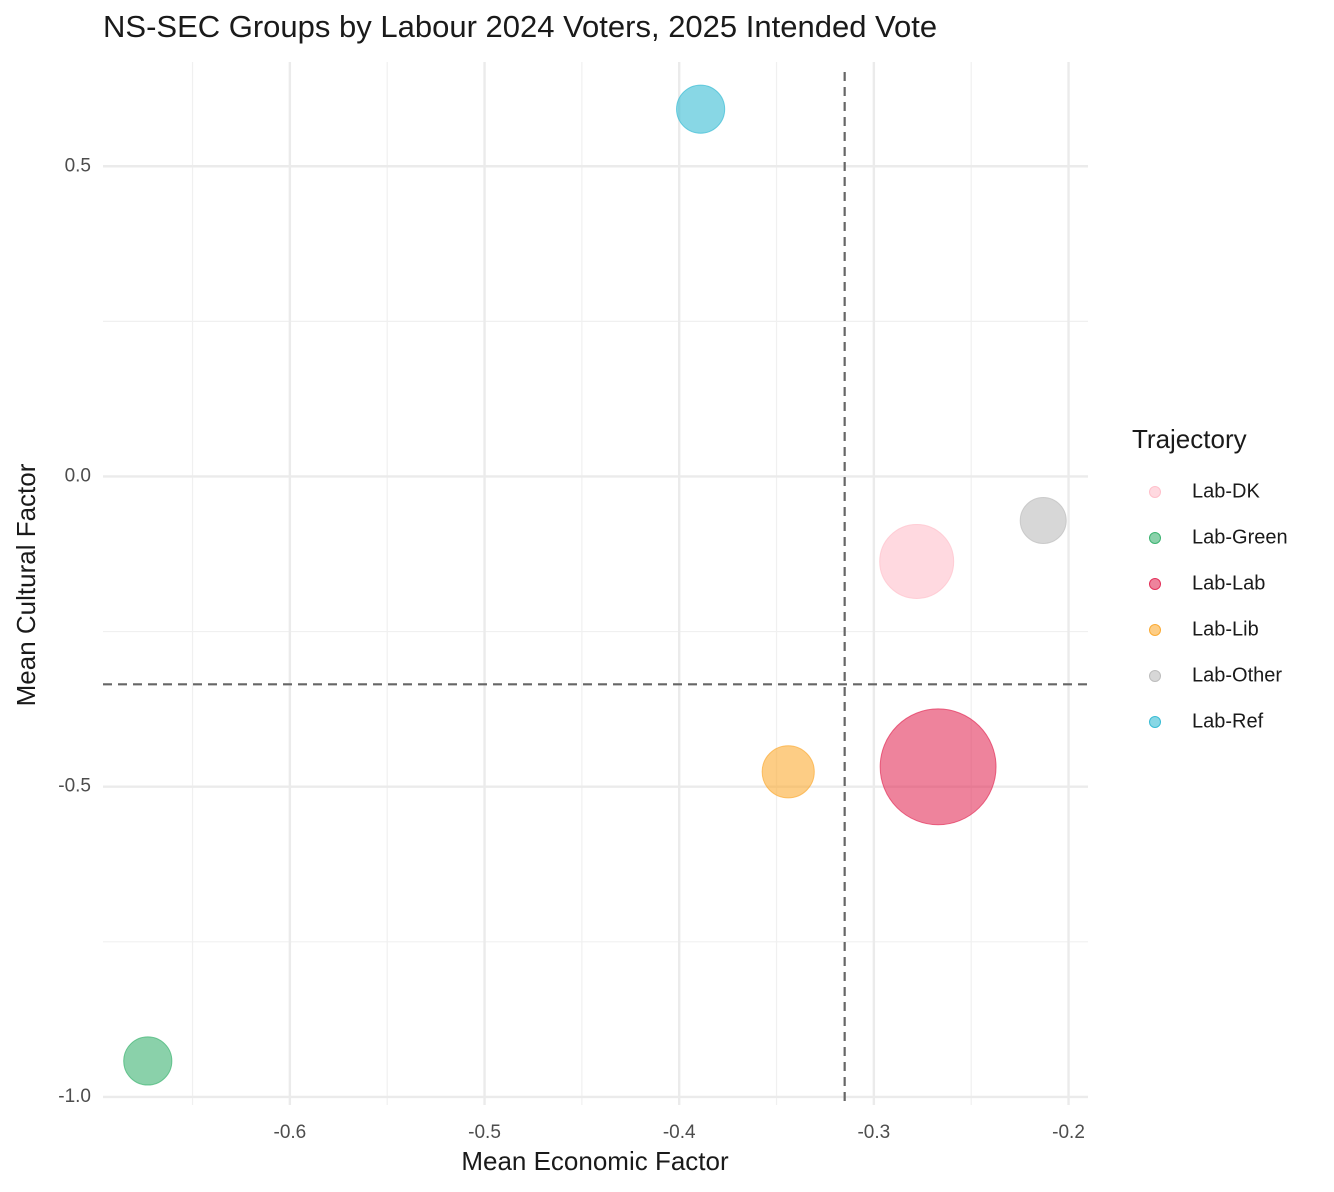 This screenshot has height=1192, width=1334. What do you see at coordinates (1189, 439) in the screenshot?
I see `legend-title: Trajectory` at bounding box center [1189, 439].